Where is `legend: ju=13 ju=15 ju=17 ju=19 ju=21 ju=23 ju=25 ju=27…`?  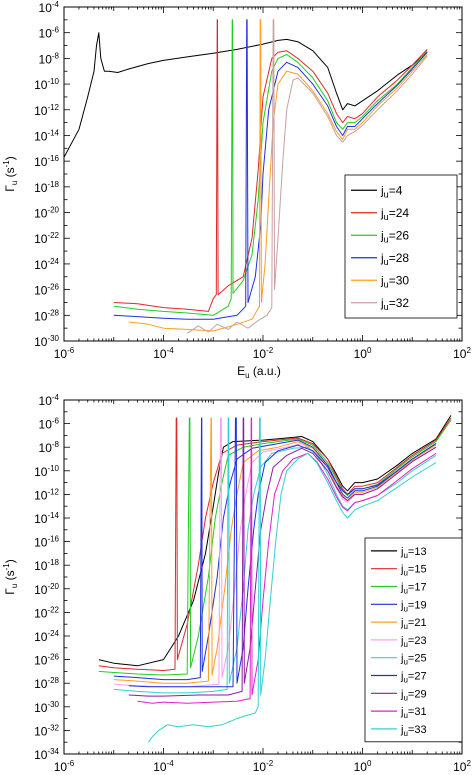 legend: ju=13 ju=15 ju=17 ju=19 ju=21 ju=23 ju=25 ju=27… is located at coordinates (413, 640).